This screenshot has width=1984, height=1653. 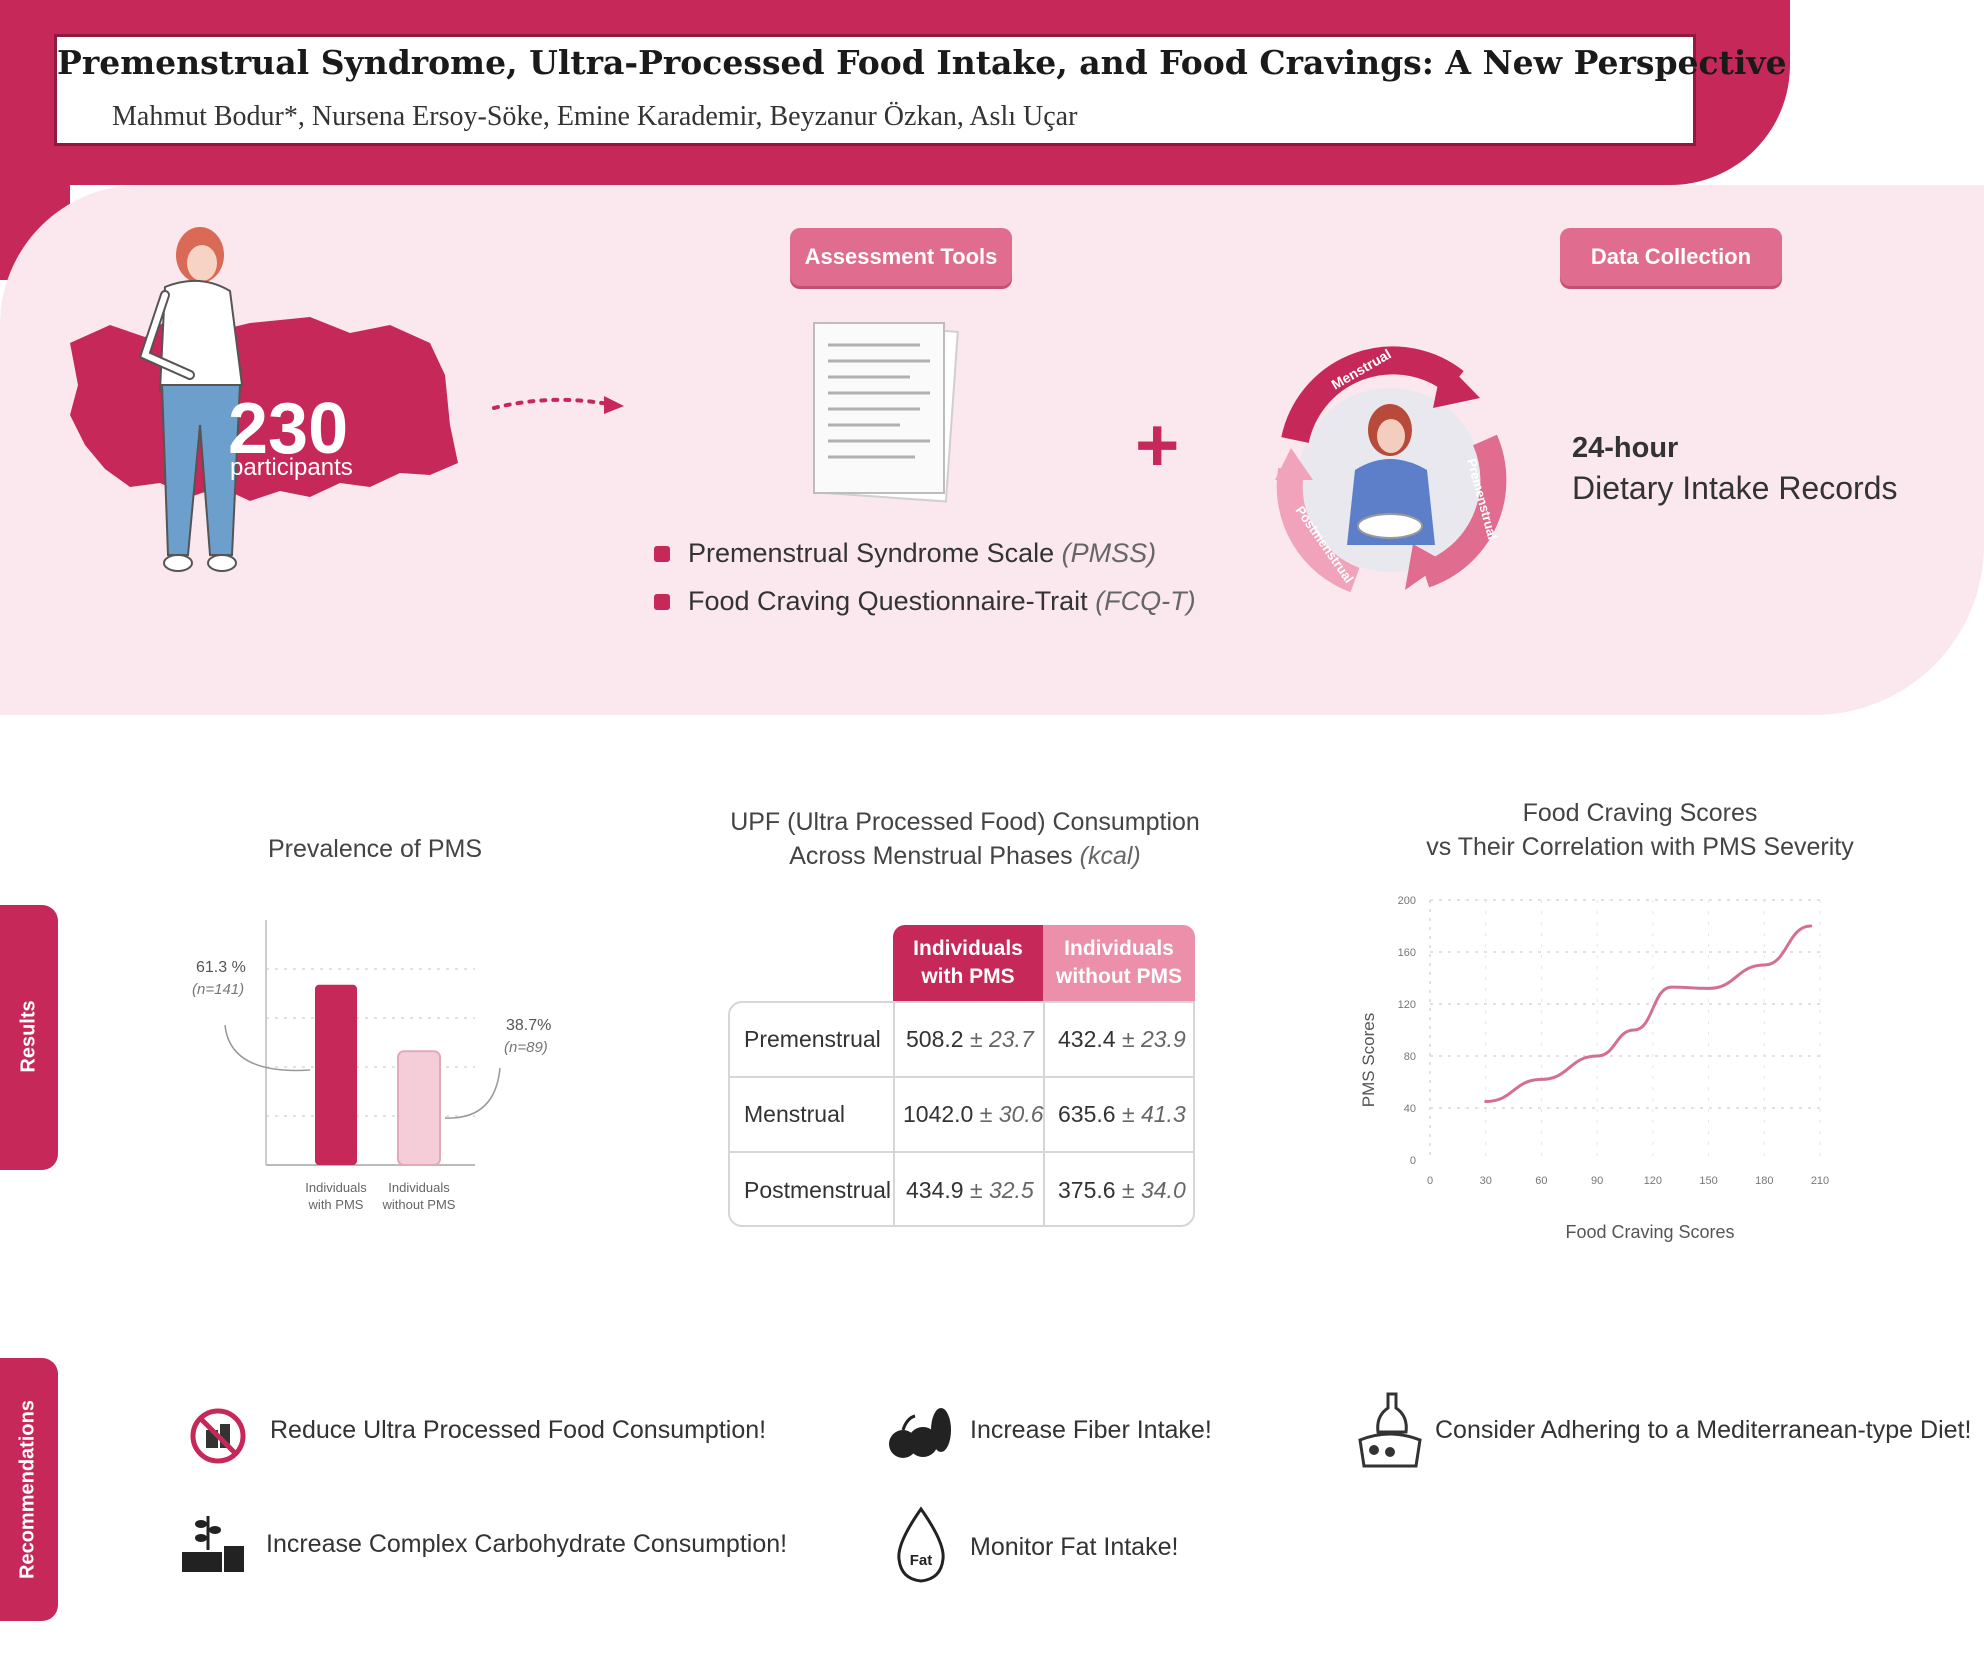 What do you see at coordinates (1407, 1005) in the screenshot?
I see `y-tick-label: 120` at bounding box center [1407, 1005].